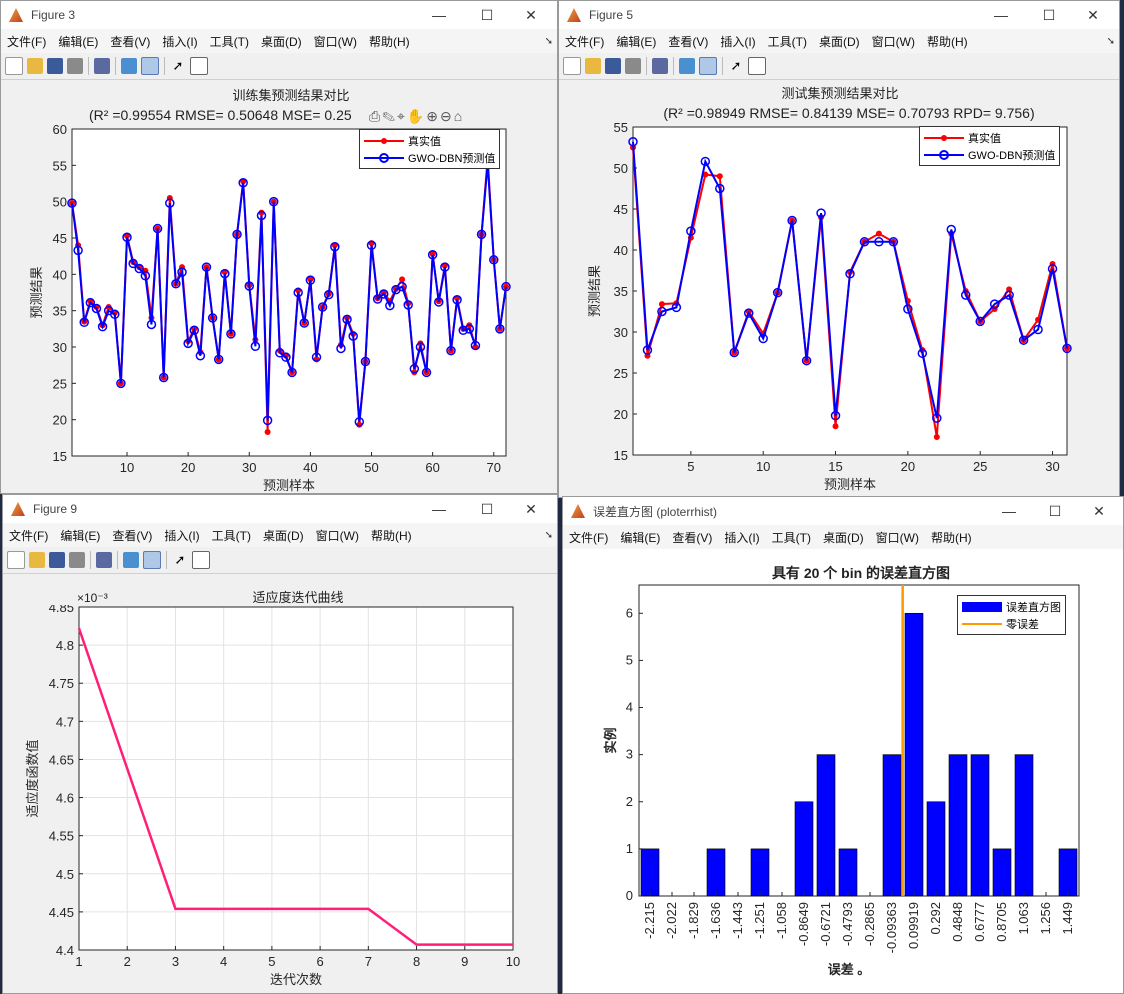  I want to click on home-icon: ⌂, so click(459, 116).